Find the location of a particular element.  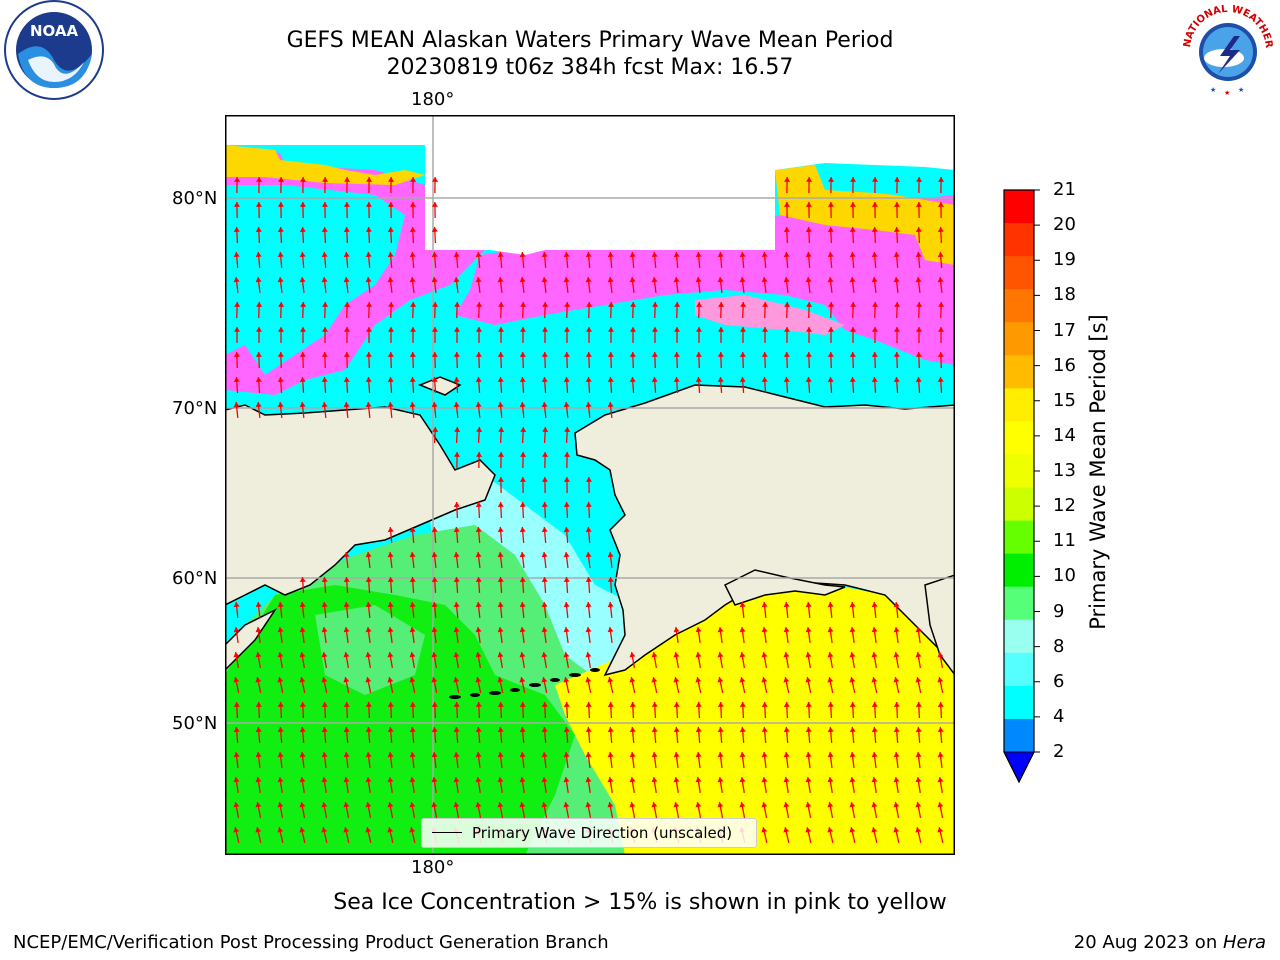

legend-label: Primary Wave Direction (unscaled) is located at coordinates (602, 833).